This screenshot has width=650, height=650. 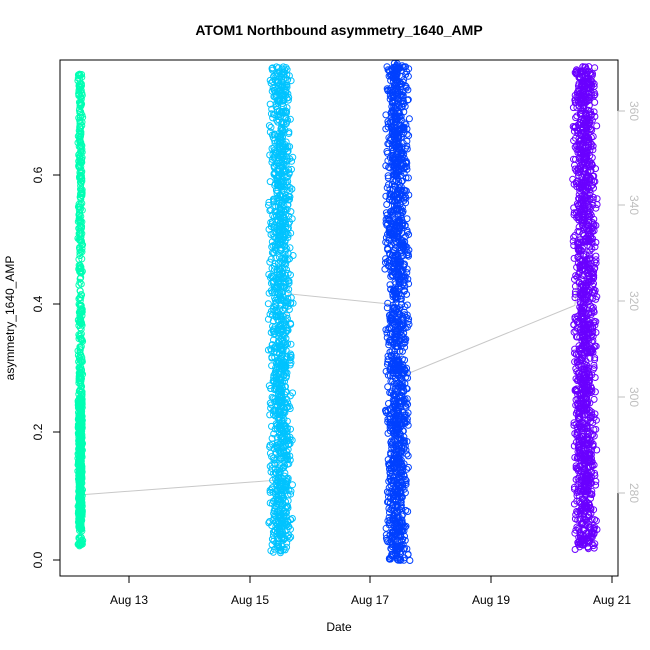 I want to click on y2-tick-label: 300, so click(x=634, y=397).